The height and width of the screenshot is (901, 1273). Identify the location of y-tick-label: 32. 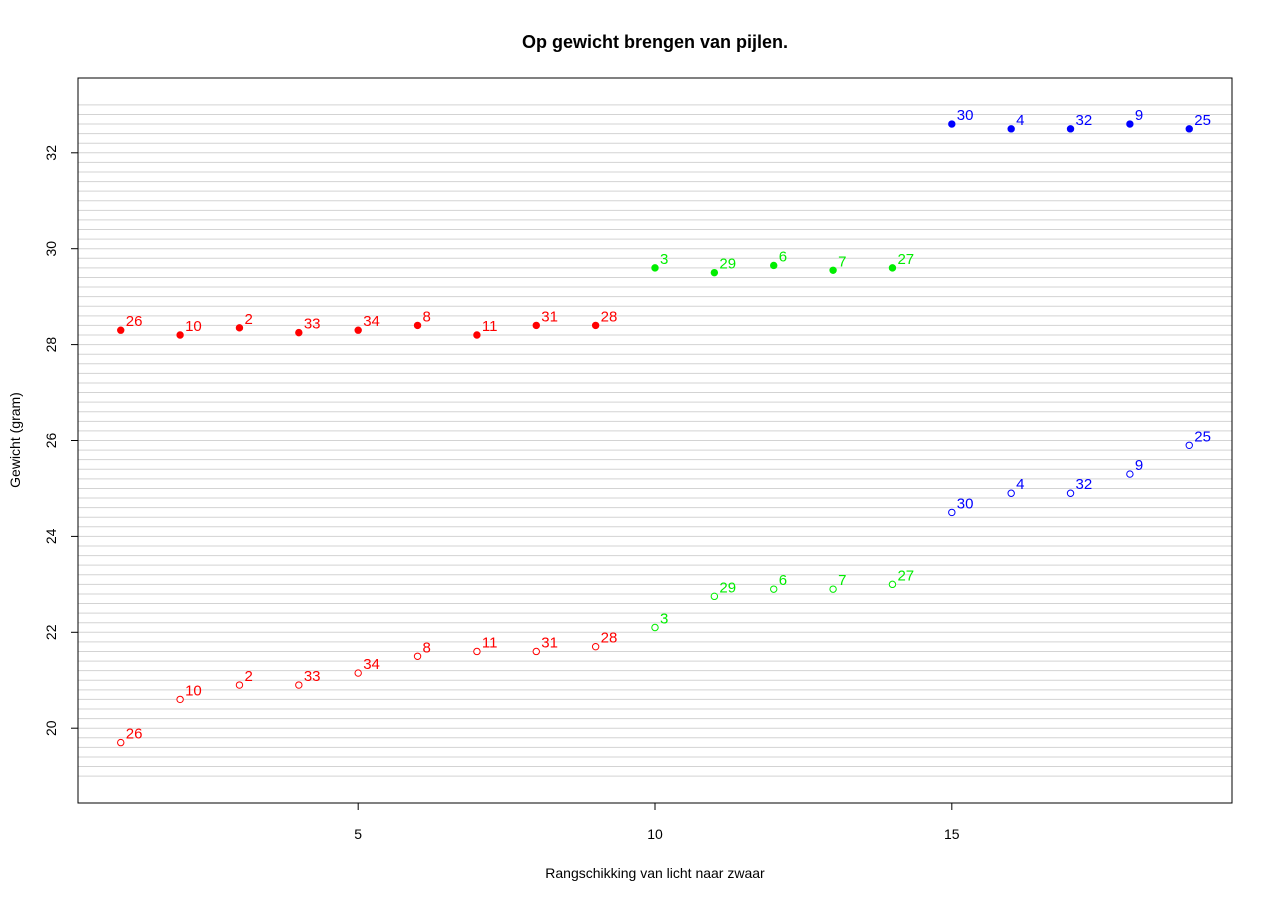
(51, 153).